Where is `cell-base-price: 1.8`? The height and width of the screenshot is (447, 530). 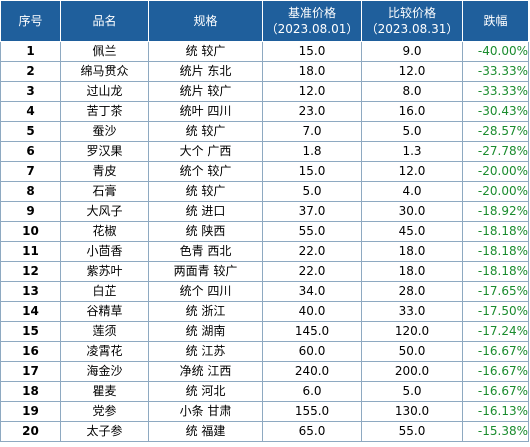 cell-base-price: 1.8 is located at coordinates (312, 151).